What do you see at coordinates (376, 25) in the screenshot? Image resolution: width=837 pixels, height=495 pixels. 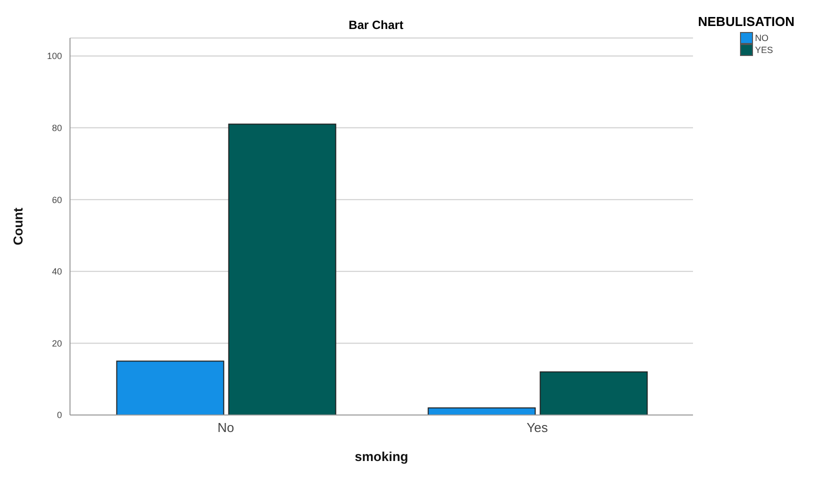 I see `chart-title: Bar Chart` at bounding box center [376, 25].